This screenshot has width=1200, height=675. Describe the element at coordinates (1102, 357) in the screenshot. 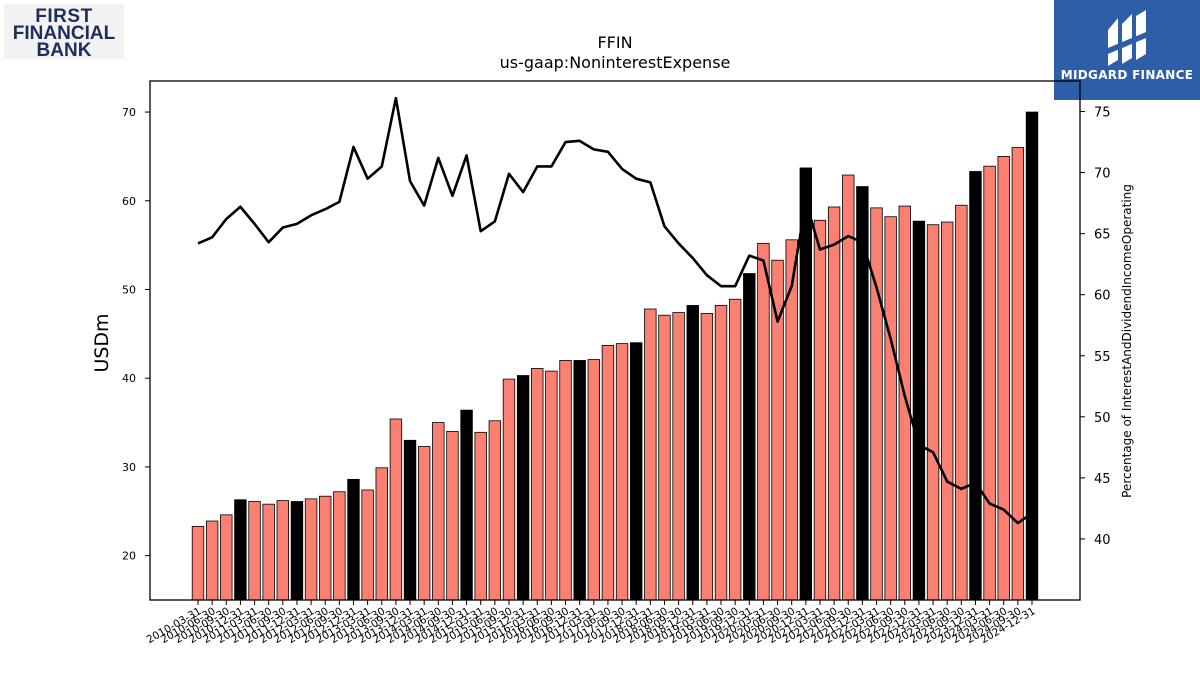

I see `y2-tick-label-55: 55` at that location.